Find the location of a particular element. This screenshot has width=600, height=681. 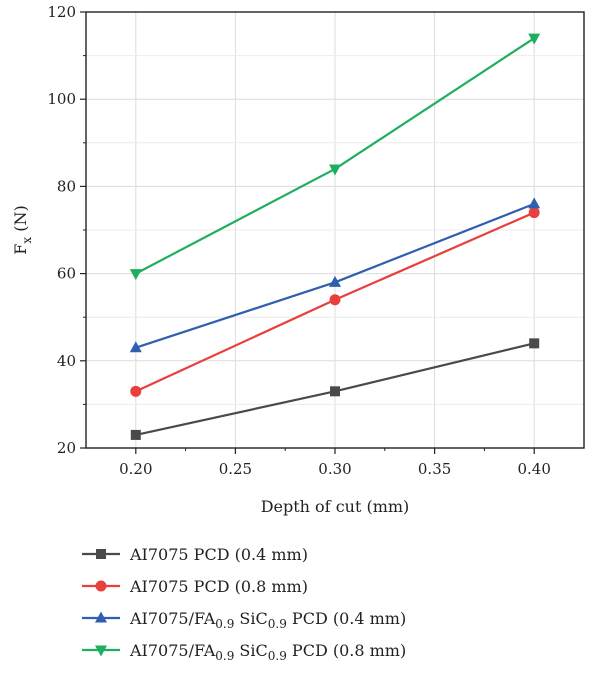

x-tick-label: 0.35 is located at coordinates (434, 469).